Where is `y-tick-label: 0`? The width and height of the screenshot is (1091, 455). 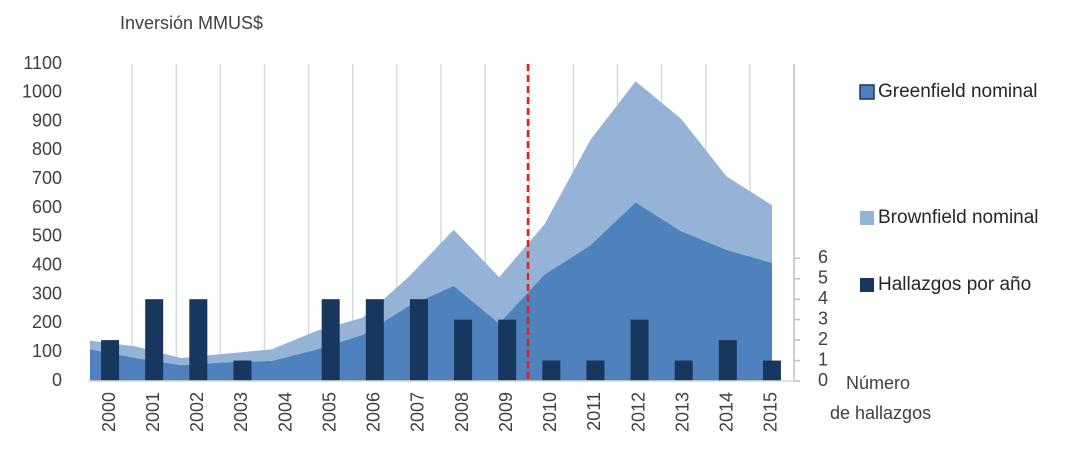
y-tick-label: 0 is located at coordinates (57, 380).